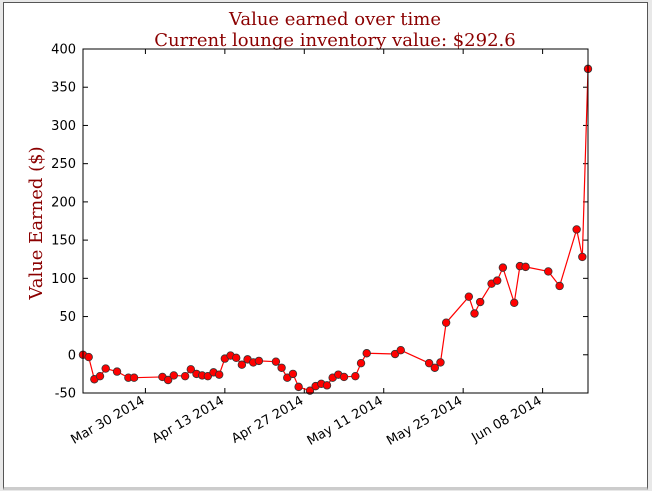 This screenshot has height=491, width=652. What do you see at coordinates (334, 40) in the screenshot?
I see `chart-subtitle: Current lounge inventory value: $292.6` at bounding box center [334, 40].